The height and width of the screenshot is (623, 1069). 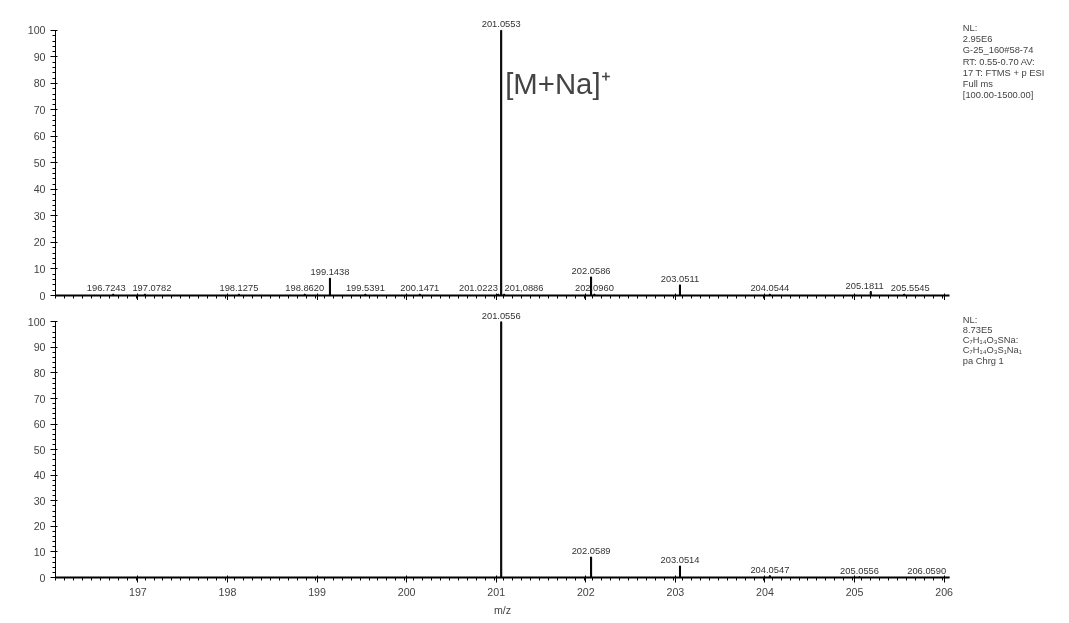 What do you see at coordinates (927, 570) in the screenshot?
I see `annotation: 206.0590` at bounding box center [927, 570].